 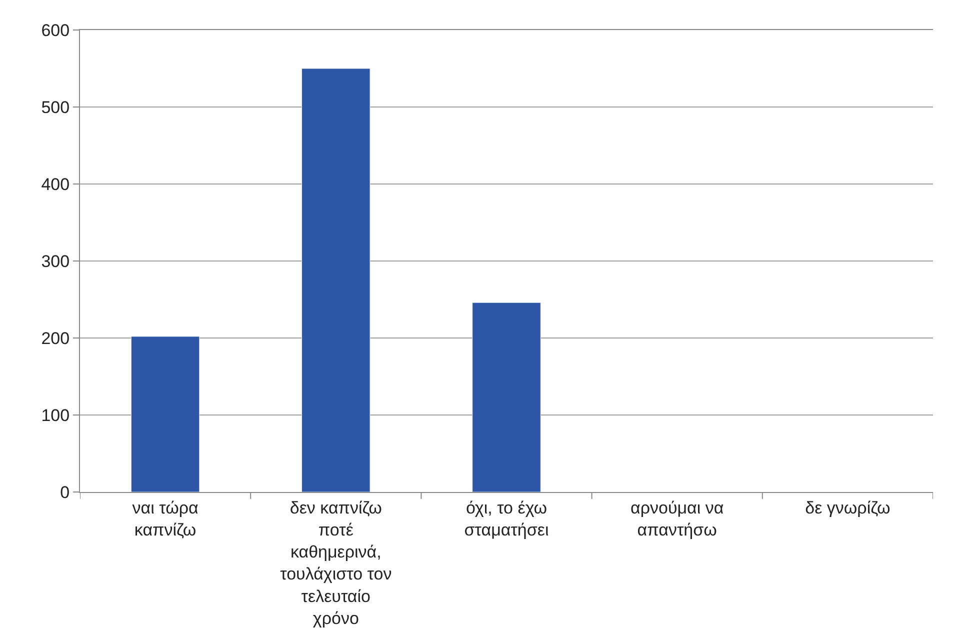 I want to click on x-tick-label: όχι, το έχω σταματήσει, so click(x=506, y=519).